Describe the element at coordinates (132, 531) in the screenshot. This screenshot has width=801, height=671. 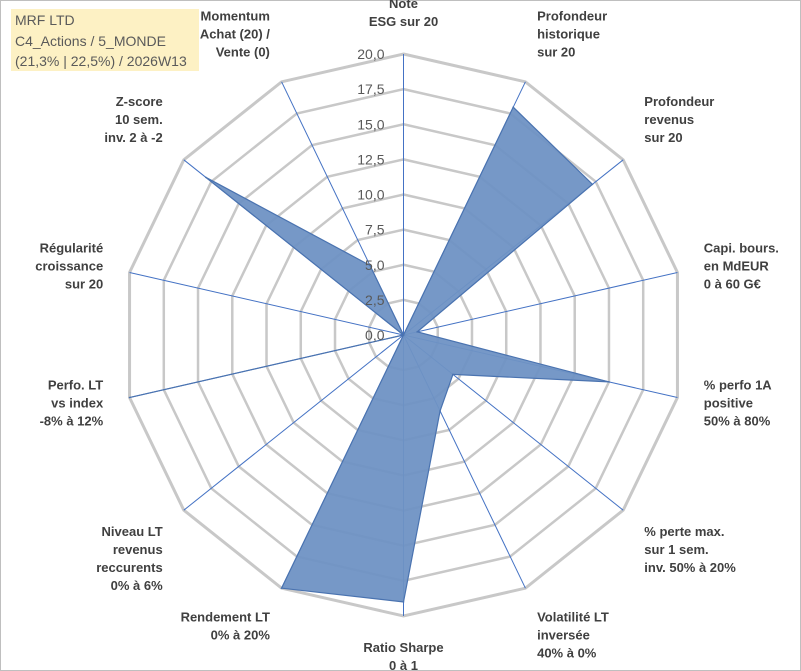
I see `category-label-line: Niveau LT` at that location.